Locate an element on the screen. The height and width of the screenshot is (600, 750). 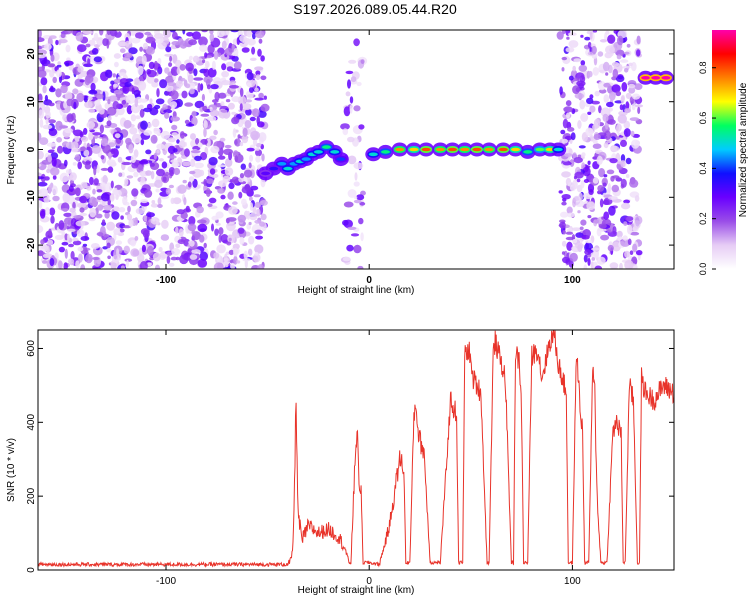
track-core is located at coordinates (666, 78).